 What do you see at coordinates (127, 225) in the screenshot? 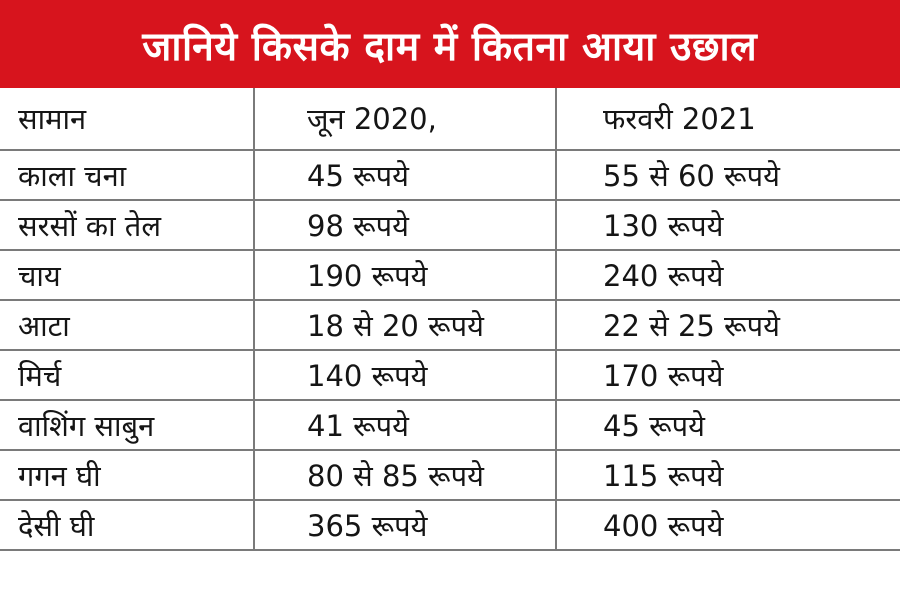
I see `item-cell: सरसों का तेल` at bounding box center [127, 225].